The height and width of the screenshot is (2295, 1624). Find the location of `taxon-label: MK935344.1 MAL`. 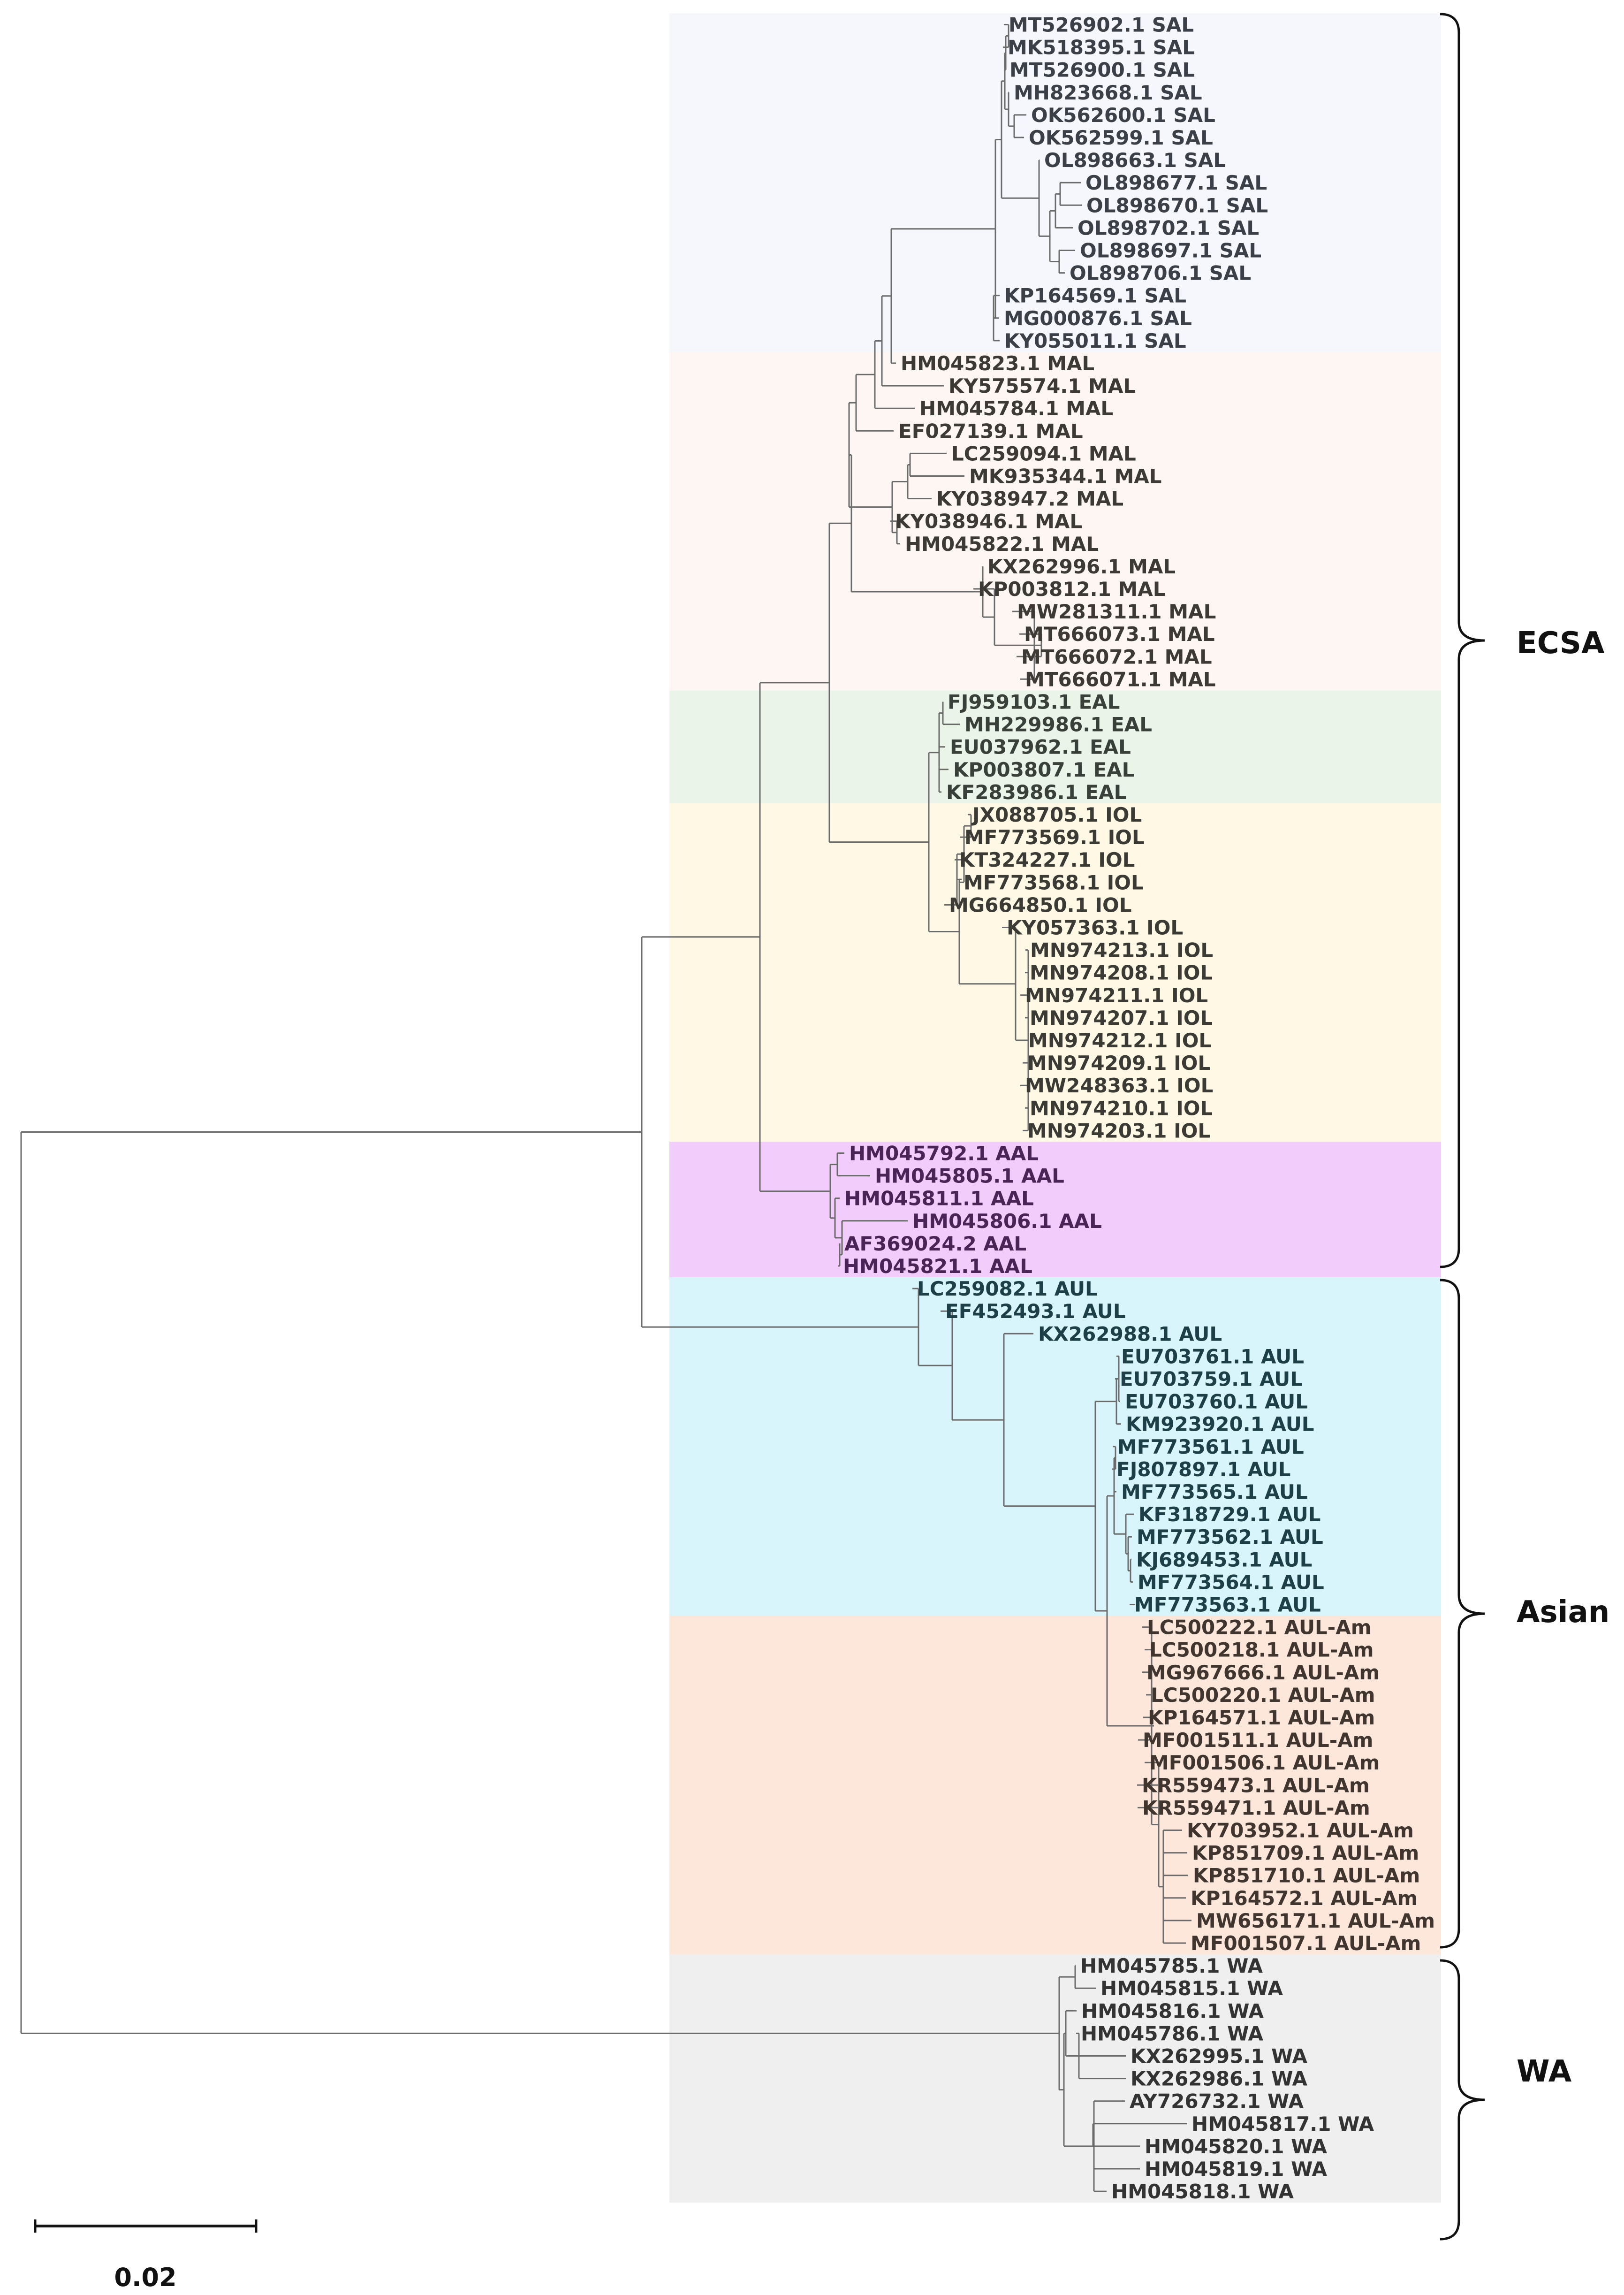

taxon-label: MK935344.1 MAL is located at coordinates (1065, 476).